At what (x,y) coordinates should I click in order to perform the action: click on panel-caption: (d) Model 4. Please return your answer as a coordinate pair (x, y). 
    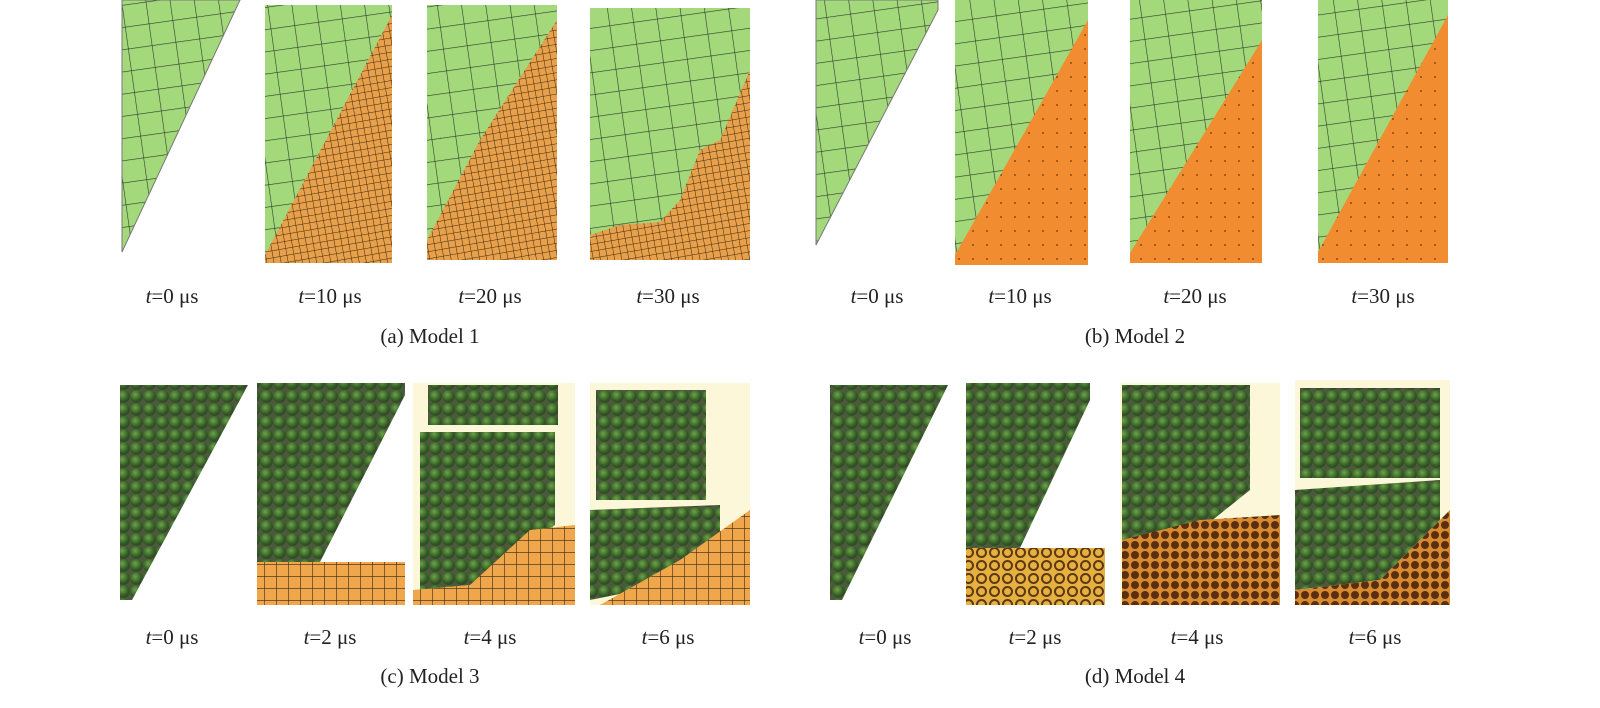
    Looking at the image, I should click on (1135, 676).